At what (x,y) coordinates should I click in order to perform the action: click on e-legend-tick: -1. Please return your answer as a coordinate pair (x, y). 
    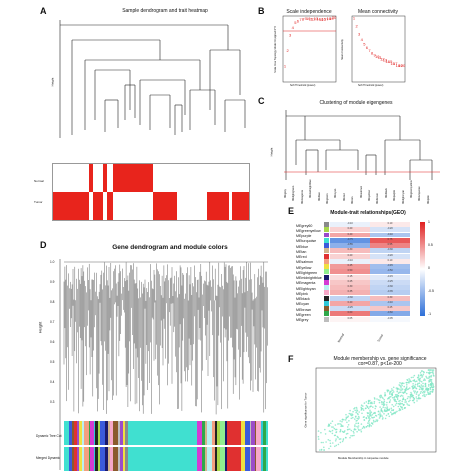
    Looking at the image, I should click on (430, 314).